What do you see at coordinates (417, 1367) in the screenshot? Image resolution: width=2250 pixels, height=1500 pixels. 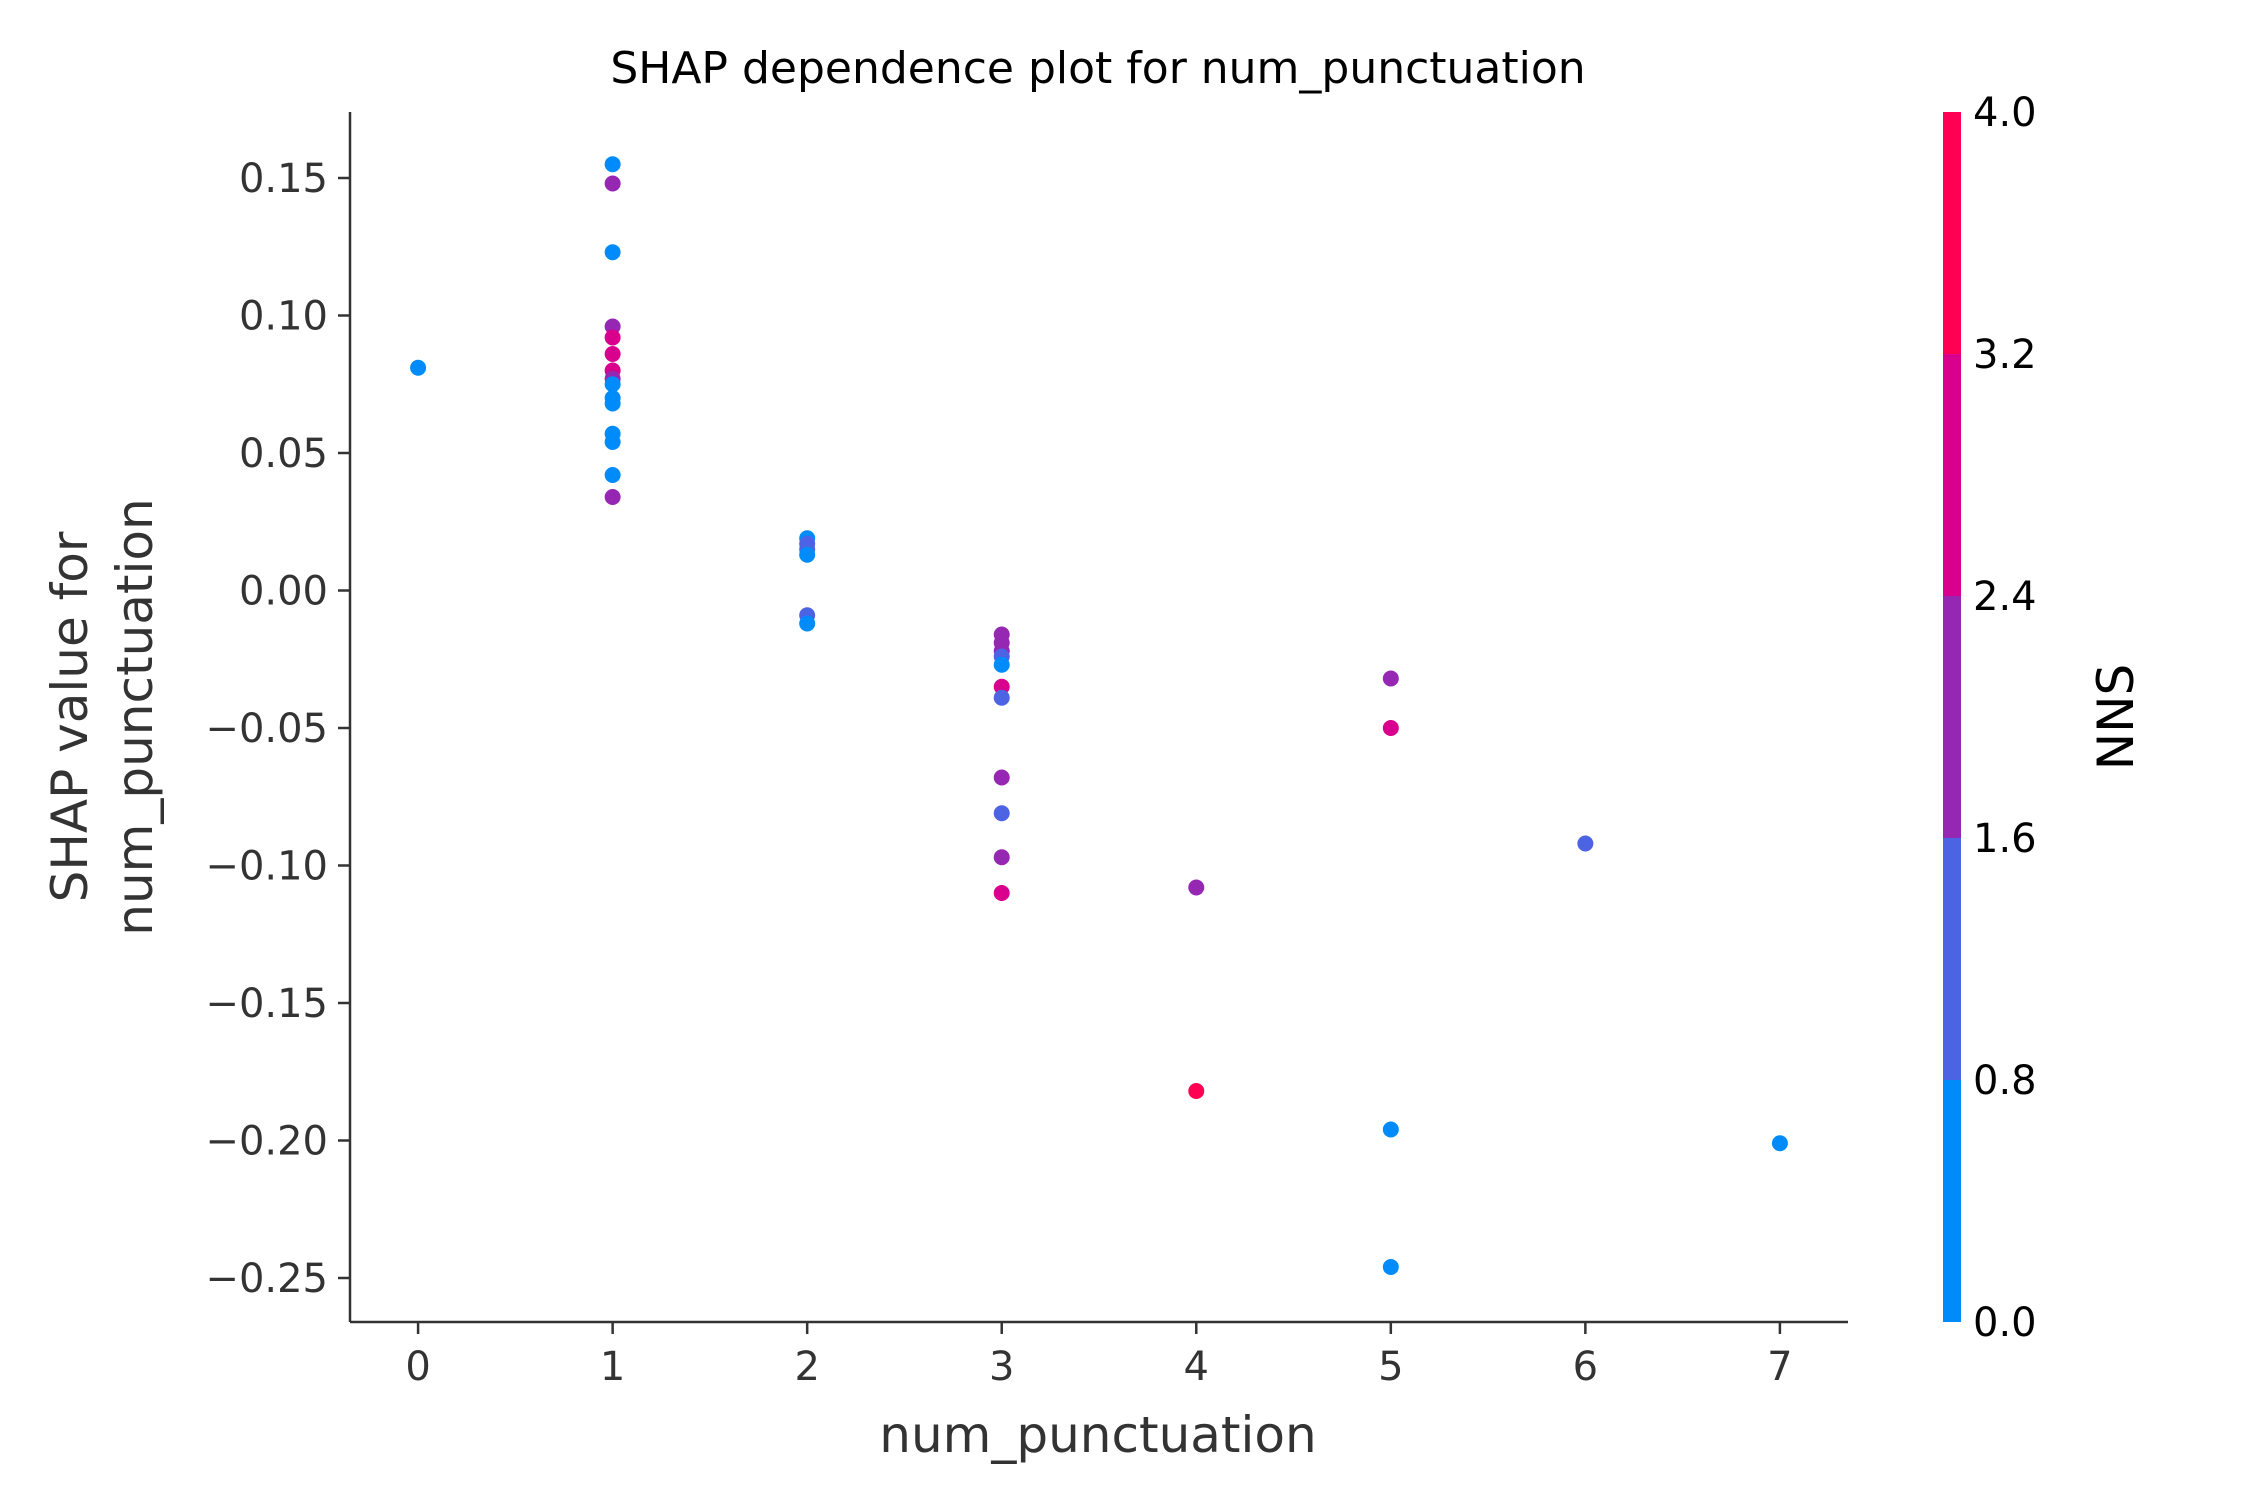 I see `x-tick-label: 0` at bounding box center [417, 1367].